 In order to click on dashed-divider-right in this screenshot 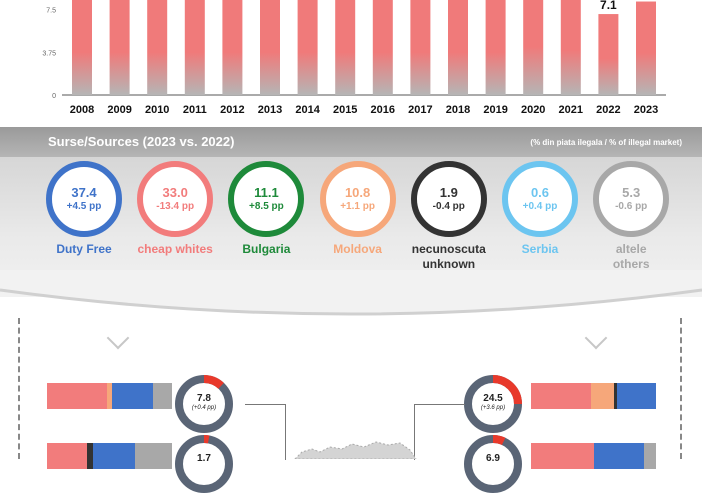, I will do `click(681, 388)`.